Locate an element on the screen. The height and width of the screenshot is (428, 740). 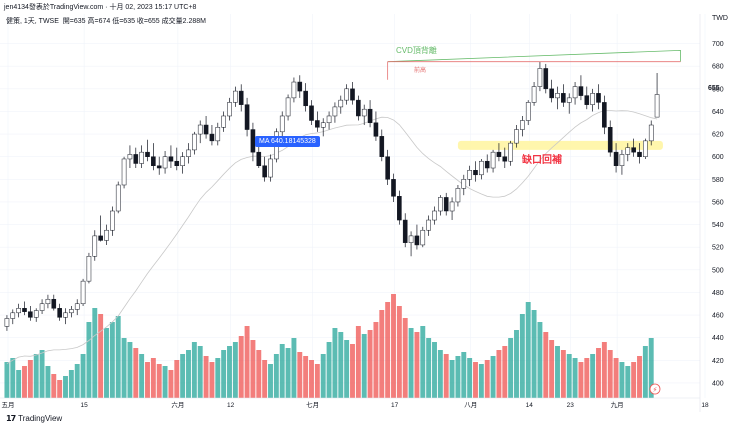
lightning-icon is located at coordinates (655, 389).